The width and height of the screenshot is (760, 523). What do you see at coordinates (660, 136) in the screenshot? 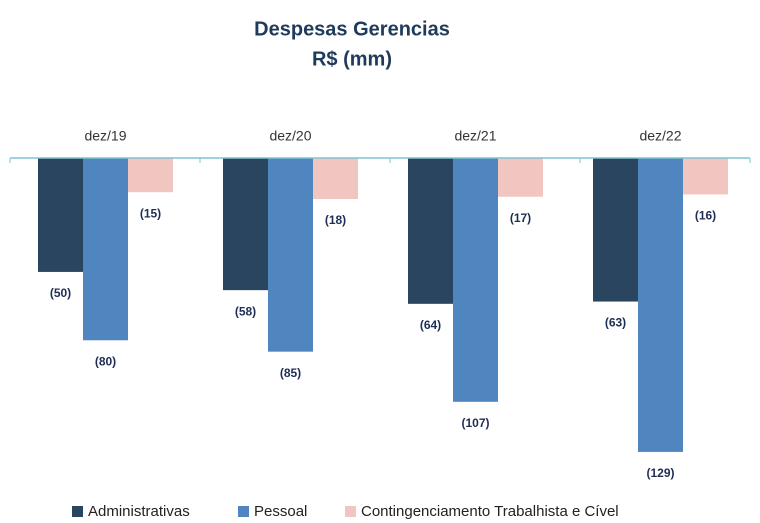
I see `x-tick-label: dez/22` at bounding box center [660, 136].